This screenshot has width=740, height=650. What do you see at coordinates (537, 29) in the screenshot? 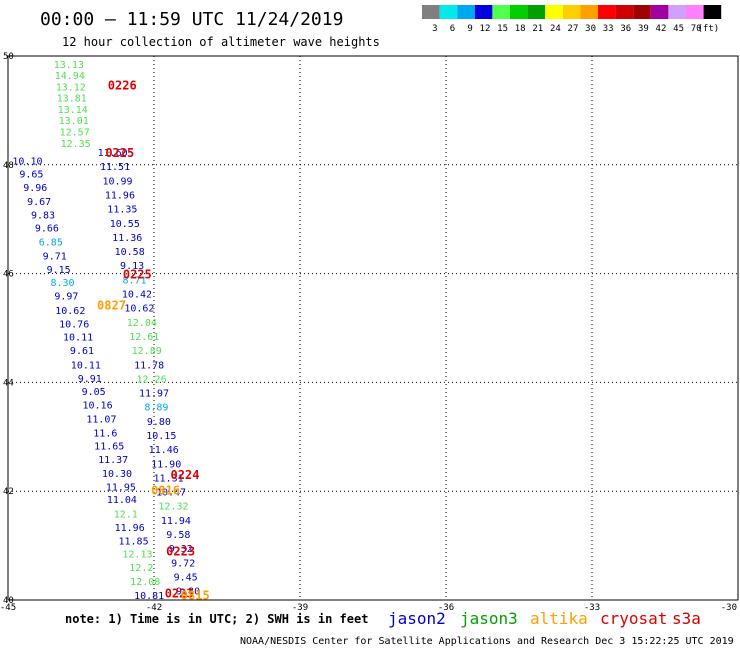
I see `legend-label-6: 21` at bounding box center [537, 29].